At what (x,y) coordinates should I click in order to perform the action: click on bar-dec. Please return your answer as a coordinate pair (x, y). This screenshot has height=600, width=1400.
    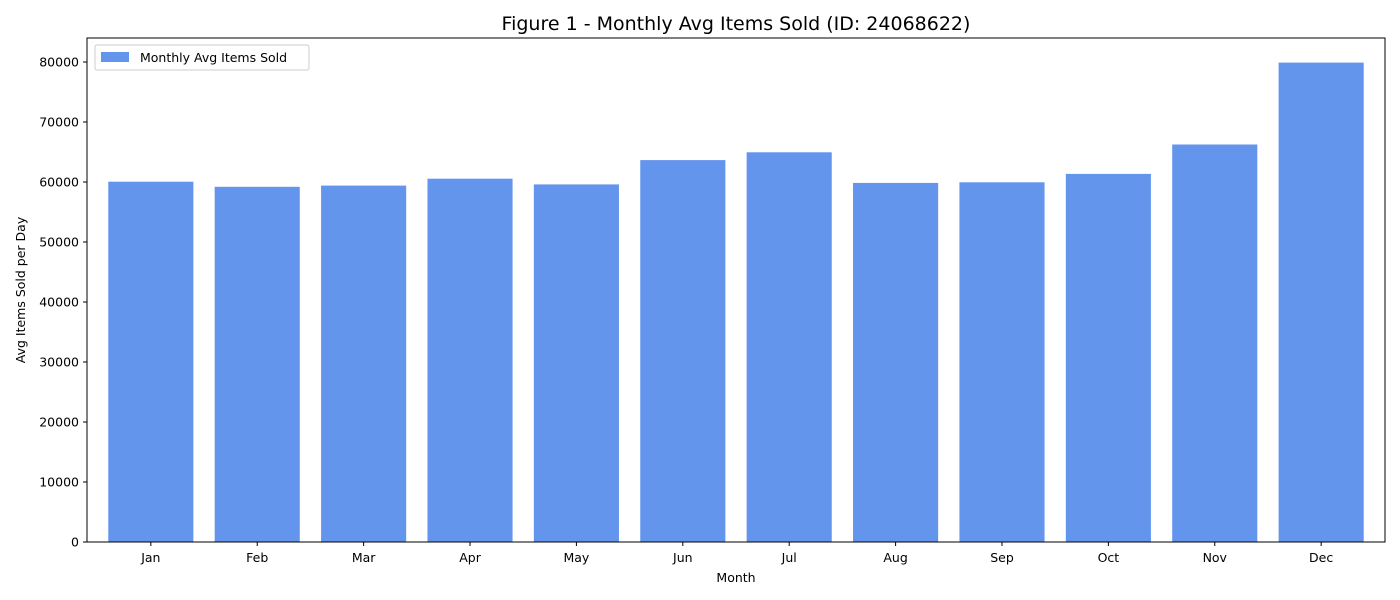
    Looking at the image, I should click on (1321, 302).